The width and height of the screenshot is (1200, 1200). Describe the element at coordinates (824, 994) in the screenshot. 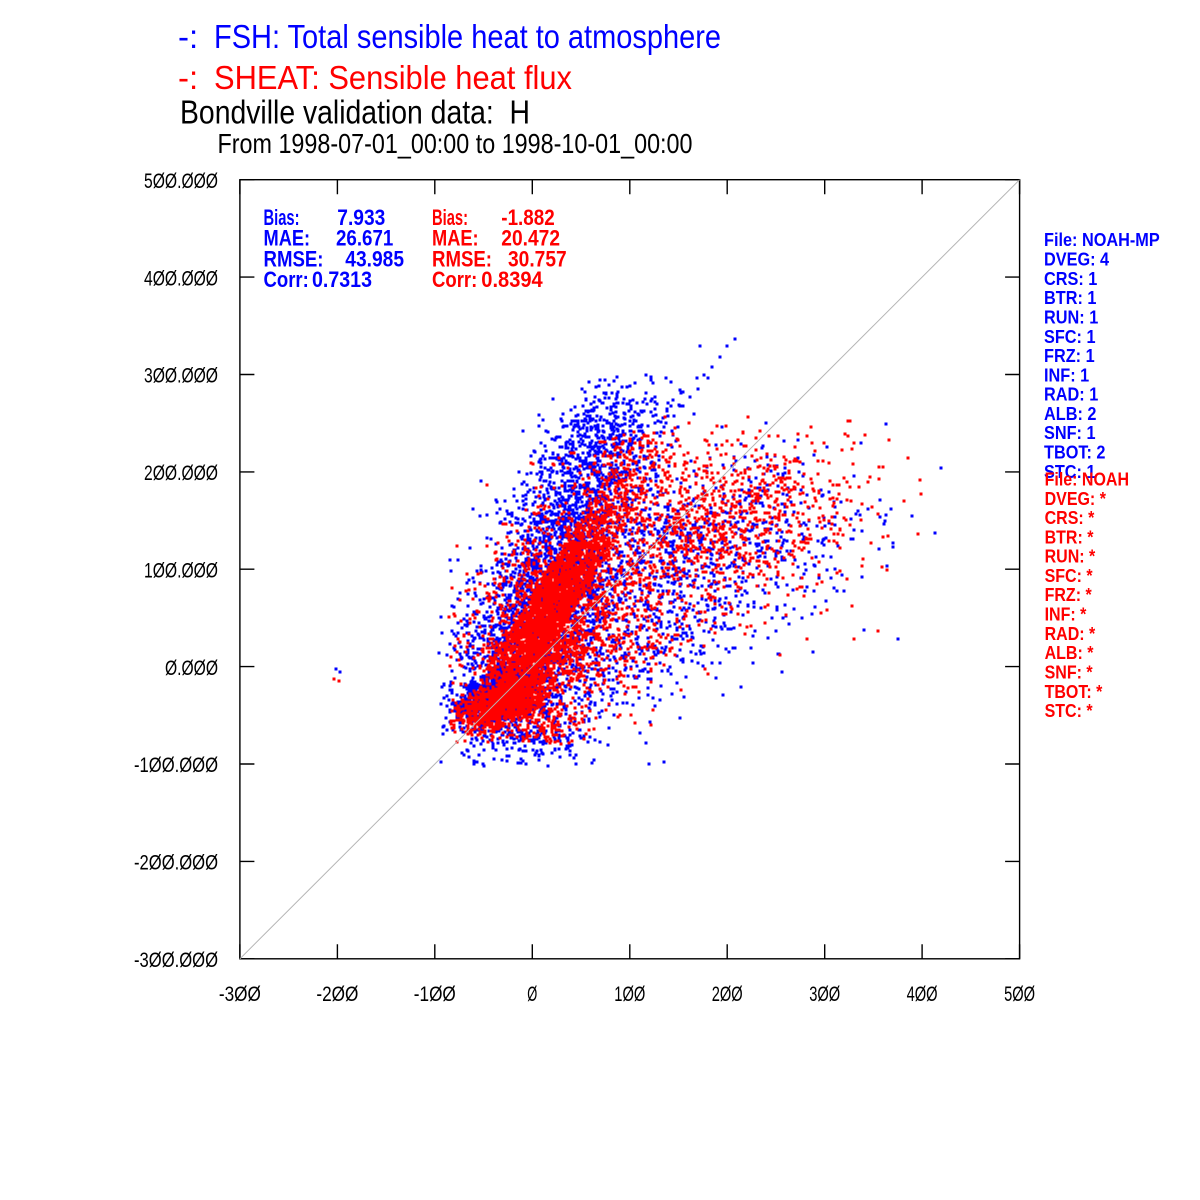

I see `svg-text: 3ØØ` at that location.